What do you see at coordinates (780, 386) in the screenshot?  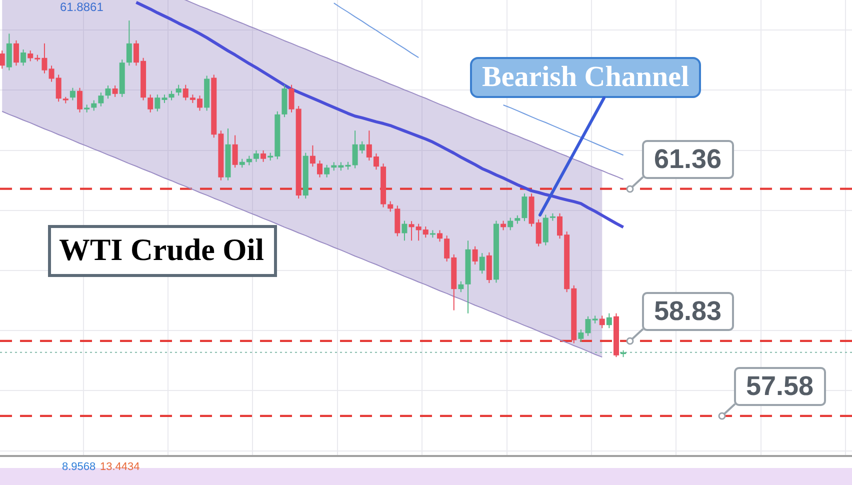 I see `text: 57.58` at bounding box center [780, 386].